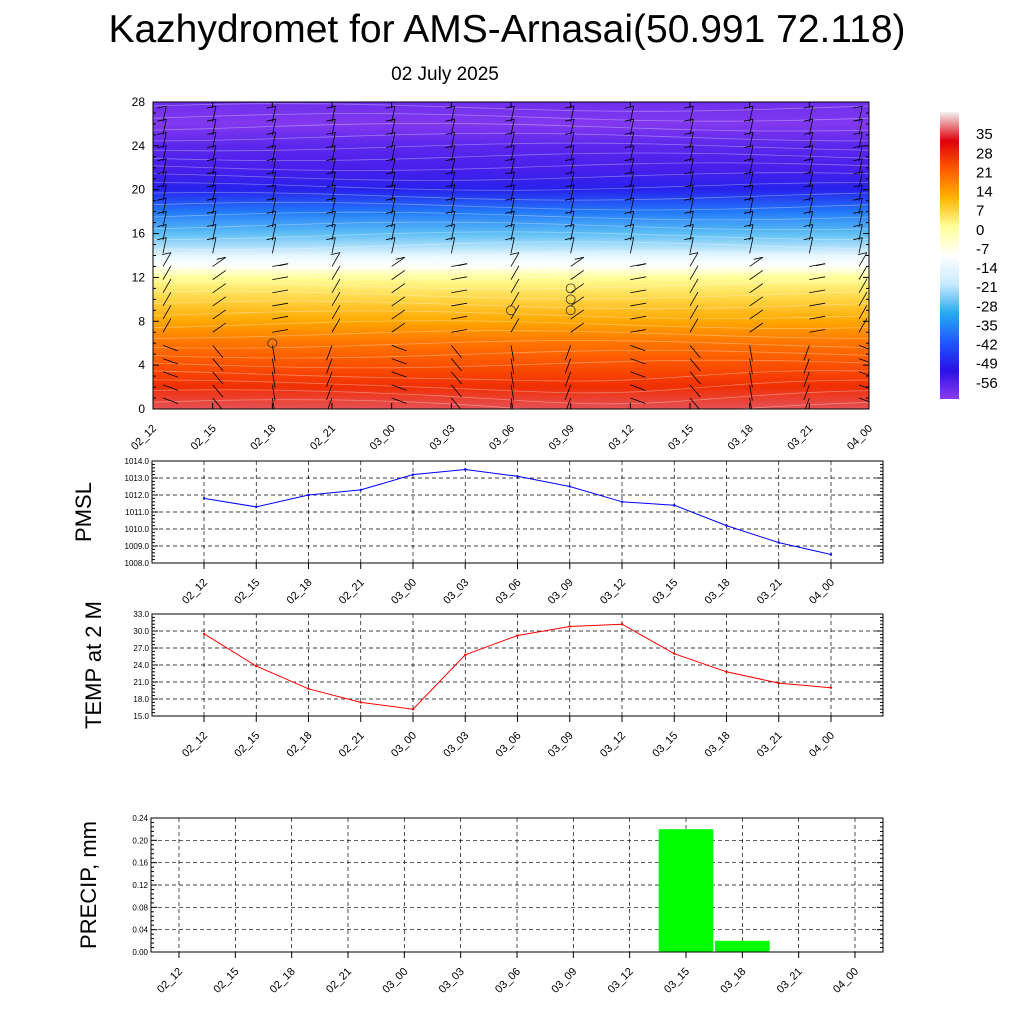  I want to click on x-tick-label: 04_00, so click(860, 438).